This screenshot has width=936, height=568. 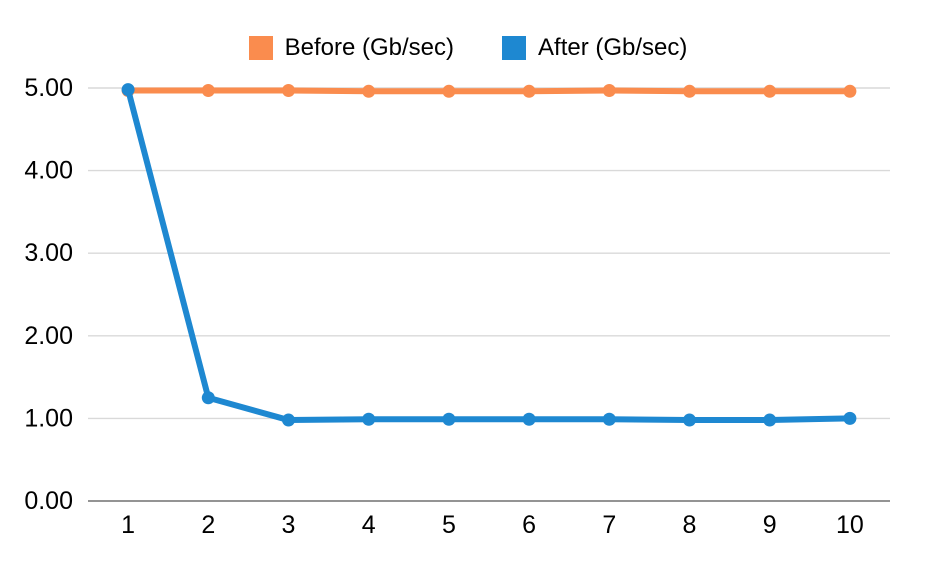 I want to click on x-tick-label: 8, so click(x=690, y=525).